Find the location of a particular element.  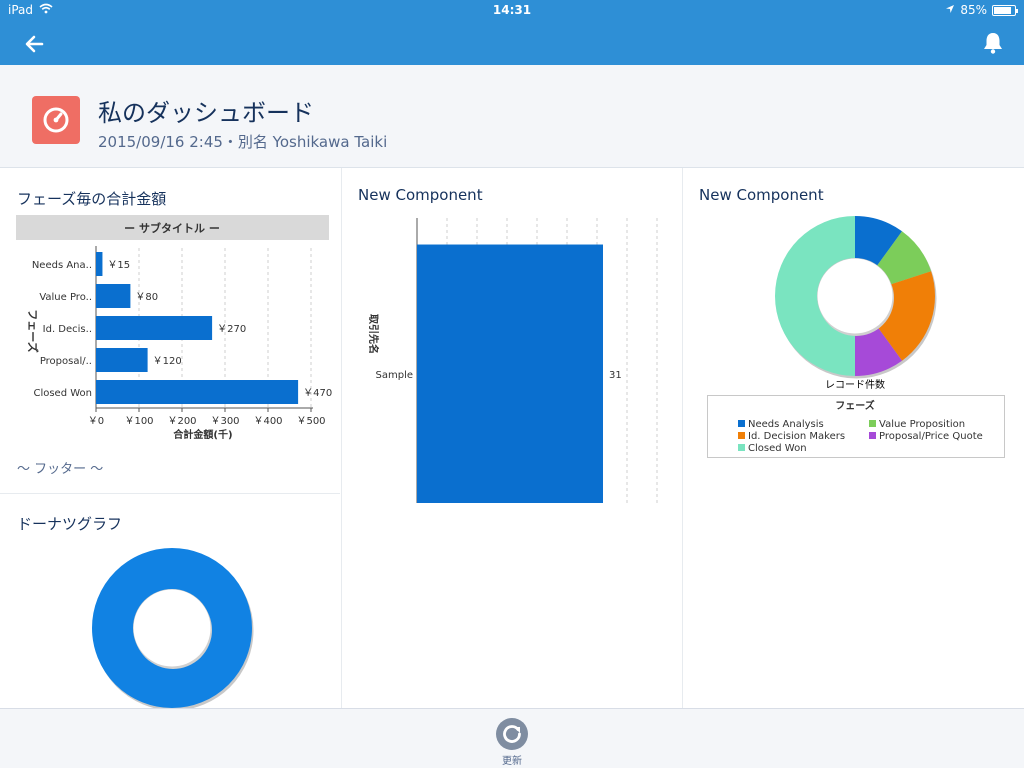

category-label: Closed Won is located at coordinates (62, 393).